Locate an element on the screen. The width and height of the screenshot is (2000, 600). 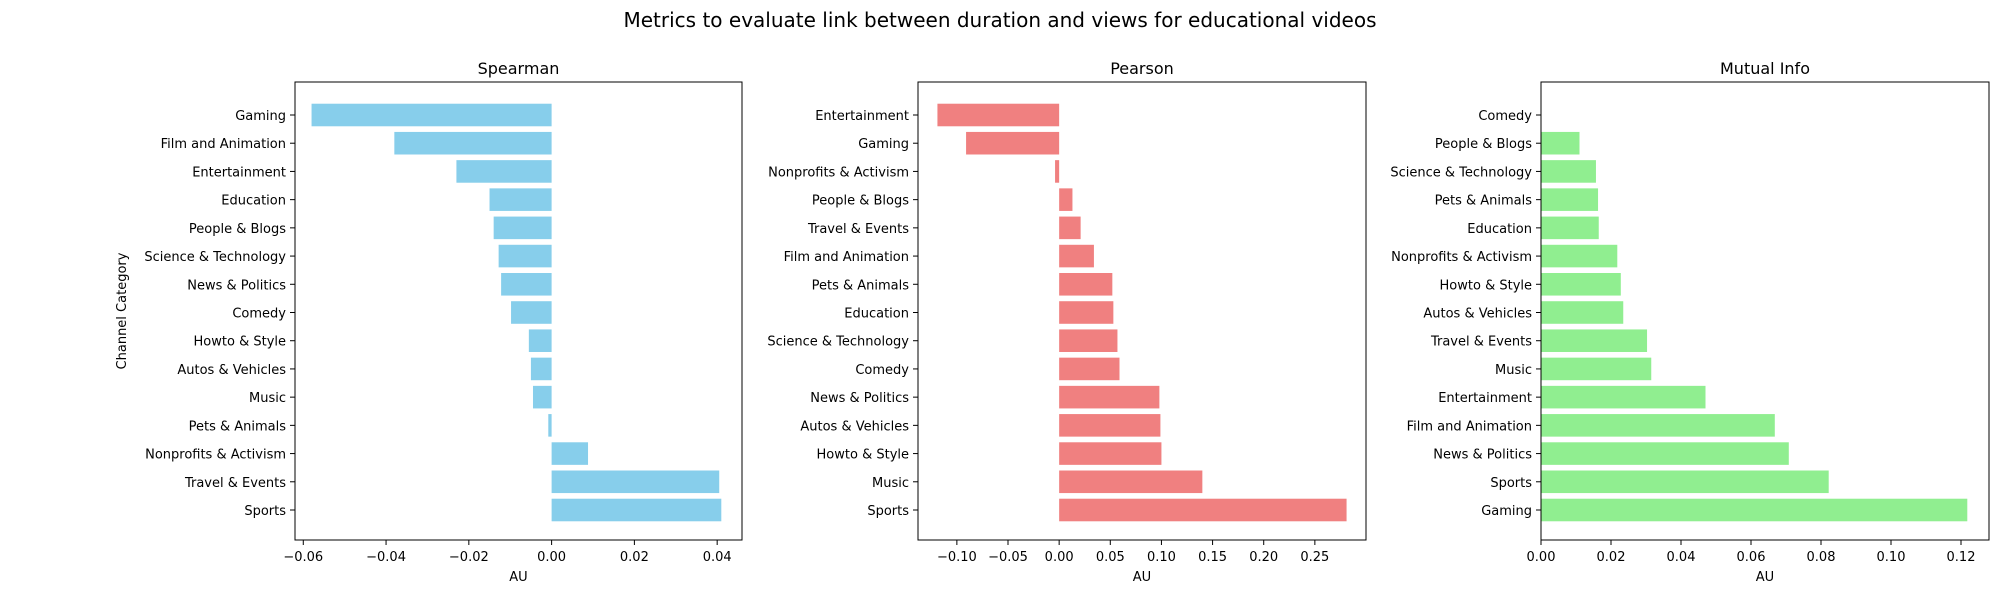
x-tick-label: −0.02 is located at coordinates (469, 557).